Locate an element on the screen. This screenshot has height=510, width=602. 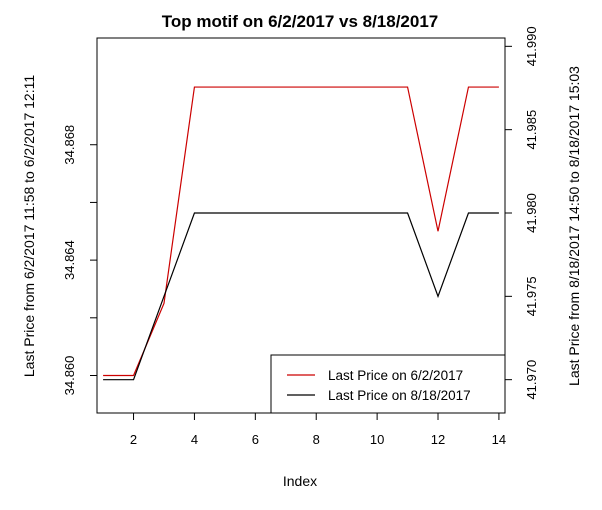
y-axis-left: 34.860 34.864 34.868 is located at coordinates (80, 260).